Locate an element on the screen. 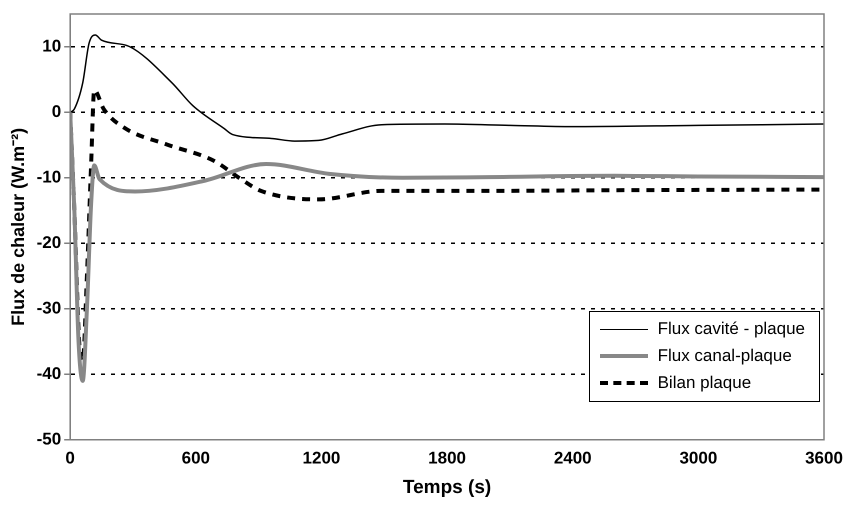 Image resolution: width=852 pixels, height=507 pixels. x-axis-title: Temps (s) is located at coordinates (447, 487).